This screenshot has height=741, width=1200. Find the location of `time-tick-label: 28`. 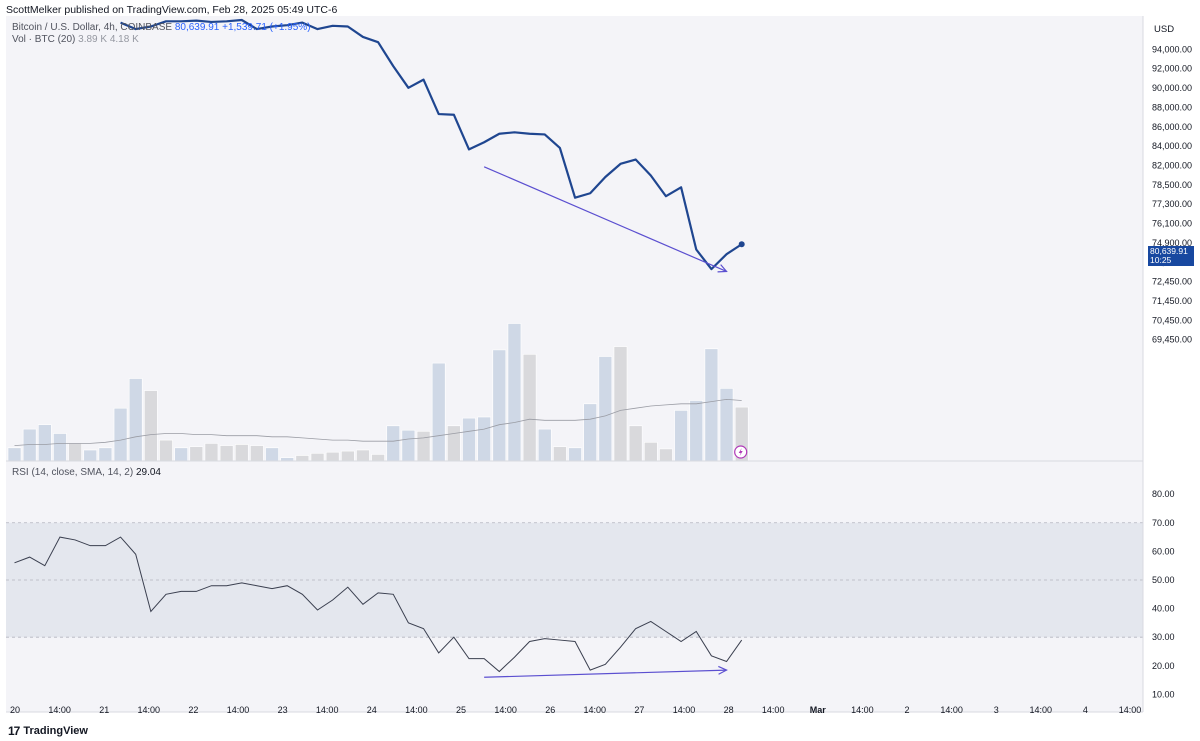

time-tick-label: 28 is located at coordinates (729, 710).